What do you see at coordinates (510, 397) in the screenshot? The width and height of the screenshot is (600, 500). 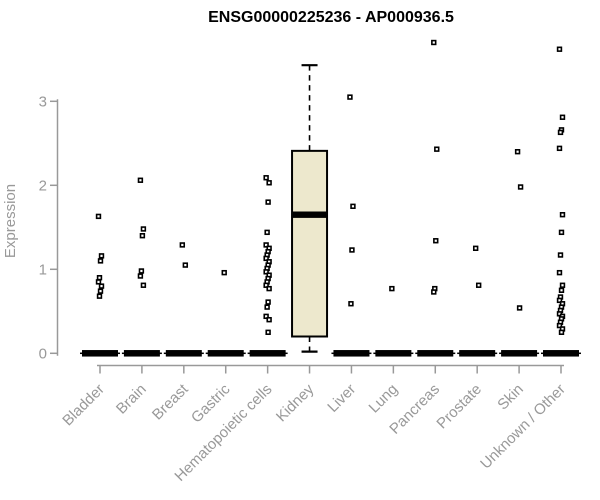 I see `x-category-label: Skin` at bounding box center [510, 397].